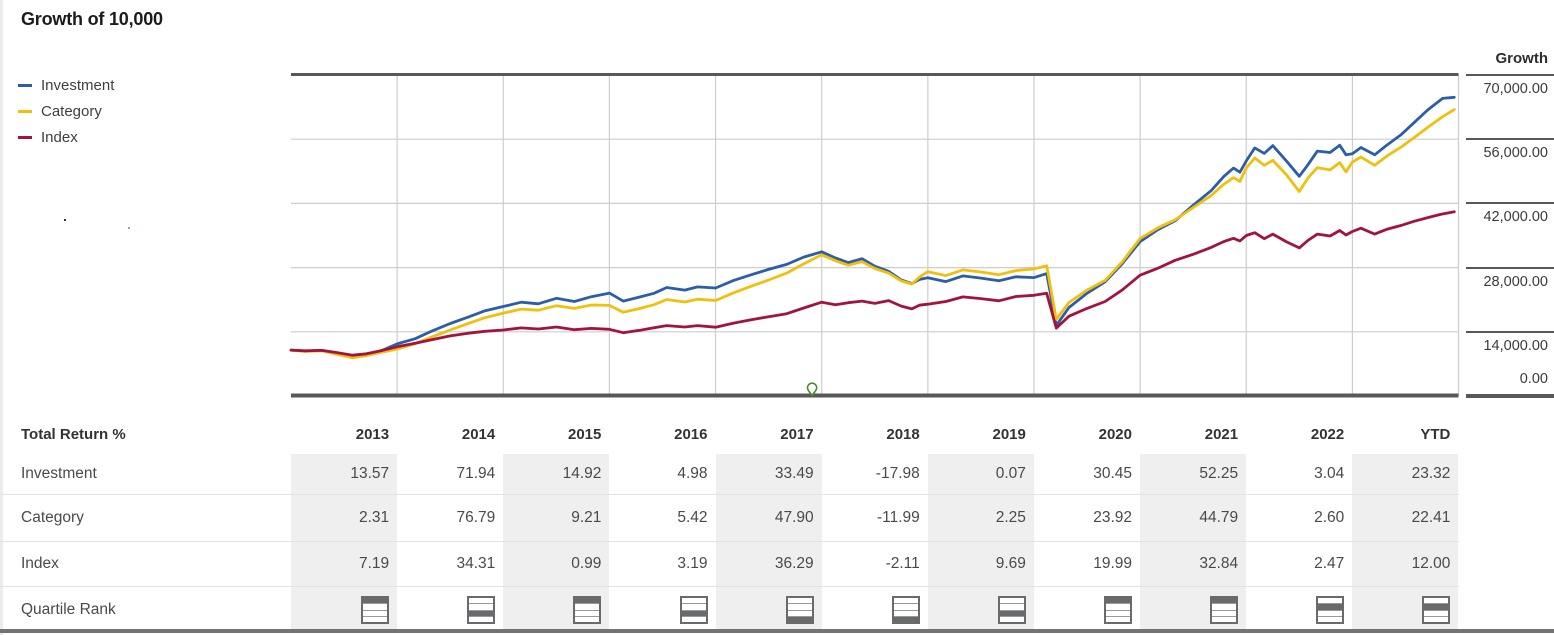 The image size is (1554, 635). I want to click on return-cell: 0.07, so click(980, 474).